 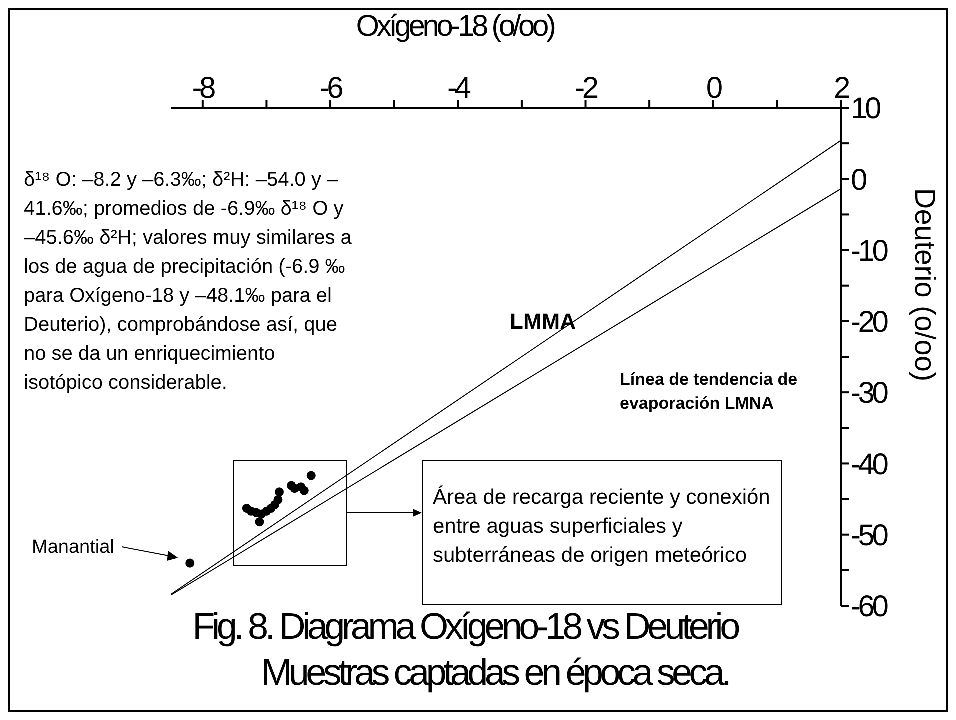 What do you see at coordinates (869, 607) in the screenshot?
I see `y-tick-label: -60` at bounding box center [869, 607].